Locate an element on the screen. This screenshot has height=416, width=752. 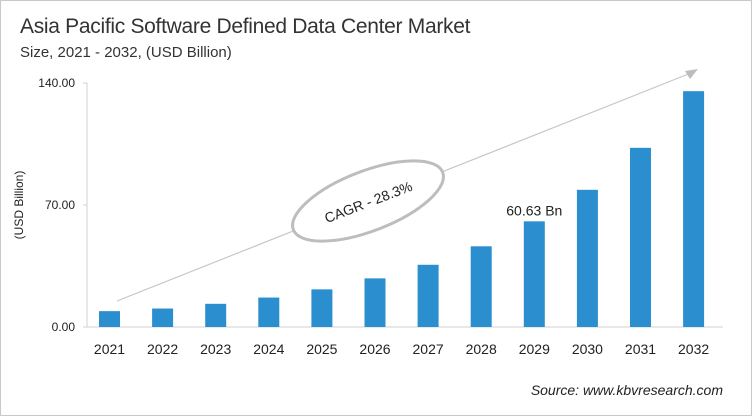
x-tick-label: 2025 is located at coordinates (321, 349).